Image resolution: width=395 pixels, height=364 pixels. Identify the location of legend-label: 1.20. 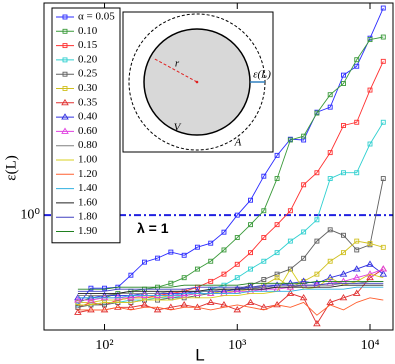
(88, 174).